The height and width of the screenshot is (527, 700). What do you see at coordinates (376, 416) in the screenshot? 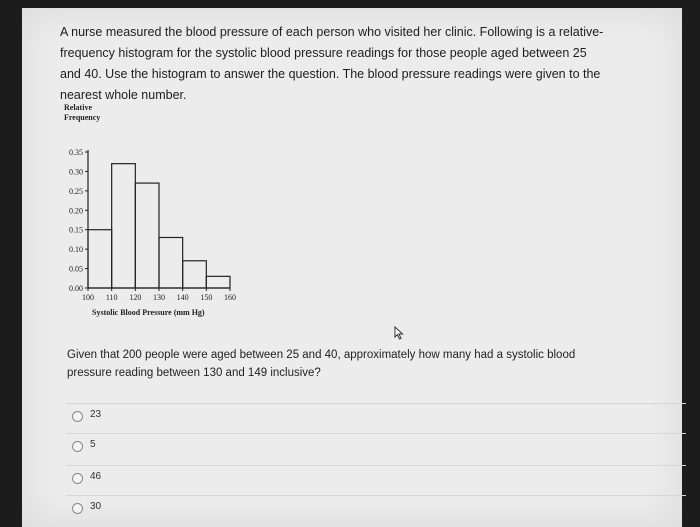
I see `answer-option: 23` at bounding box center [376, 416].